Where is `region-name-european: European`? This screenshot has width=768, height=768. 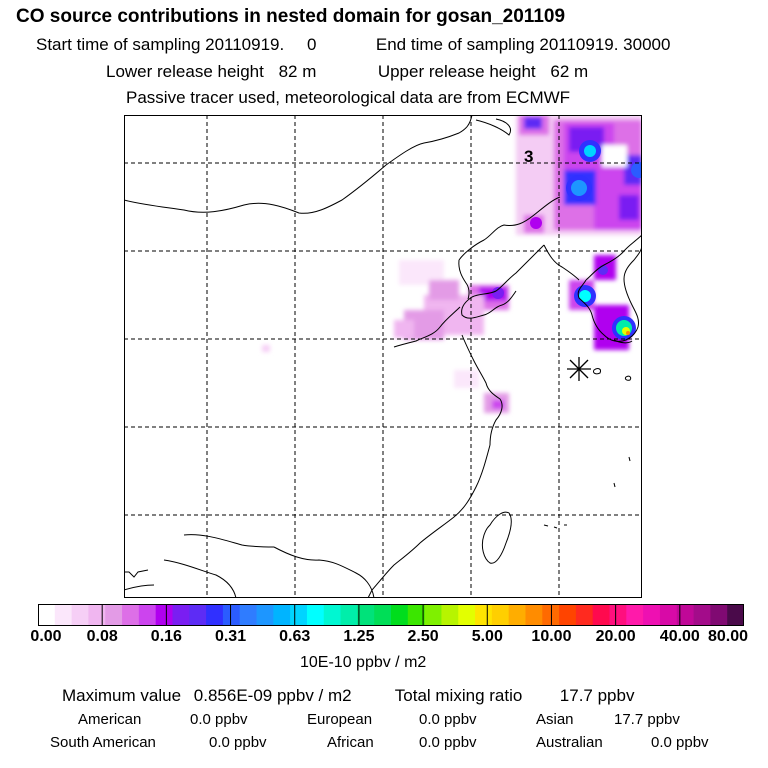
region-name-european: European is located at coordinates (340, 719).